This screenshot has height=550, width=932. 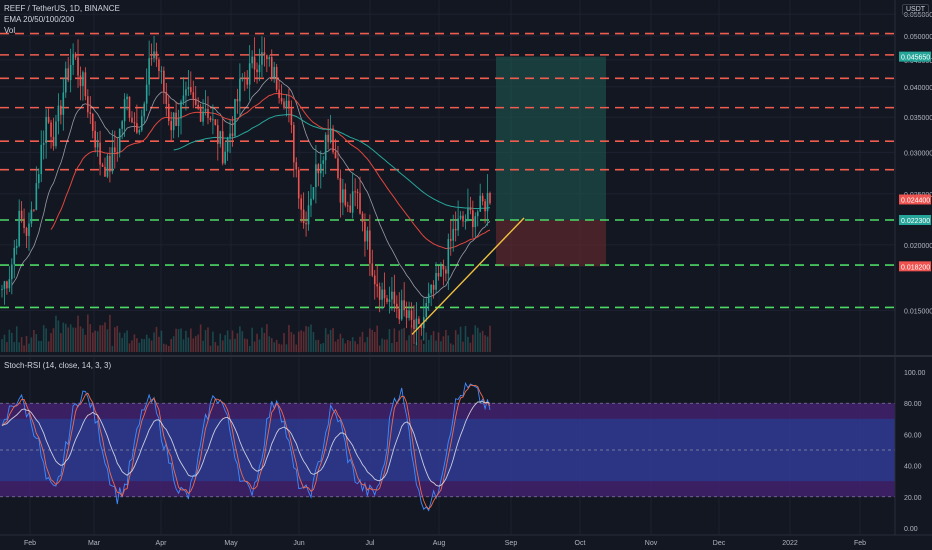 What do you see at coordinates (370, 543) in the screenshot?
I see `time-tick-label: Jul` at bounding box center [370, 543].